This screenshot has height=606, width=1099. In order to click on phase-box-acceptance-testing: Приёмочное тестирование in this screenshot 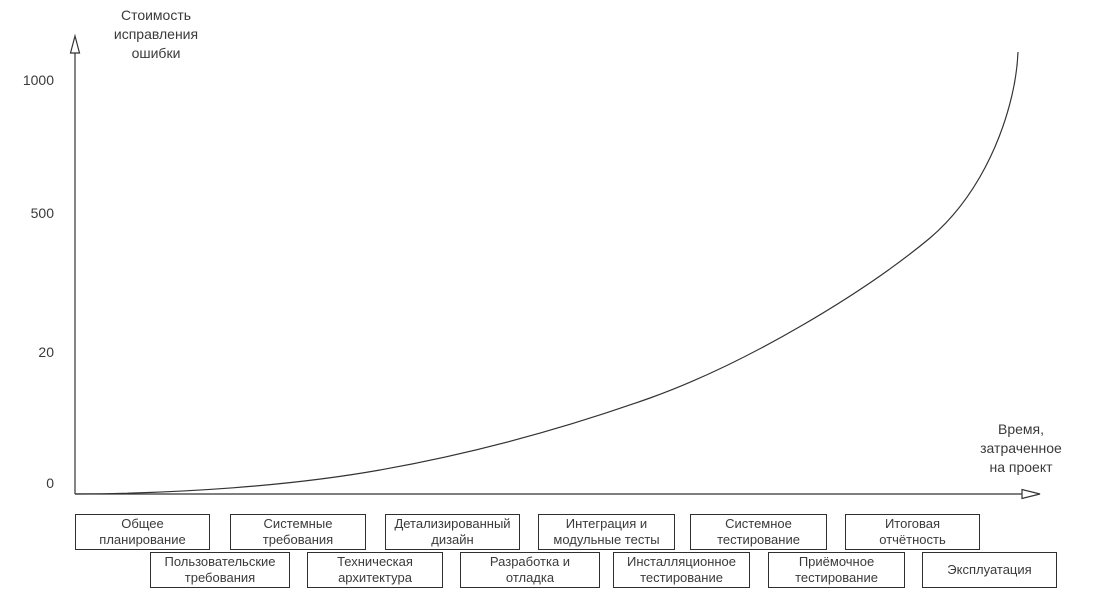, I will do `click(836, 570)`.